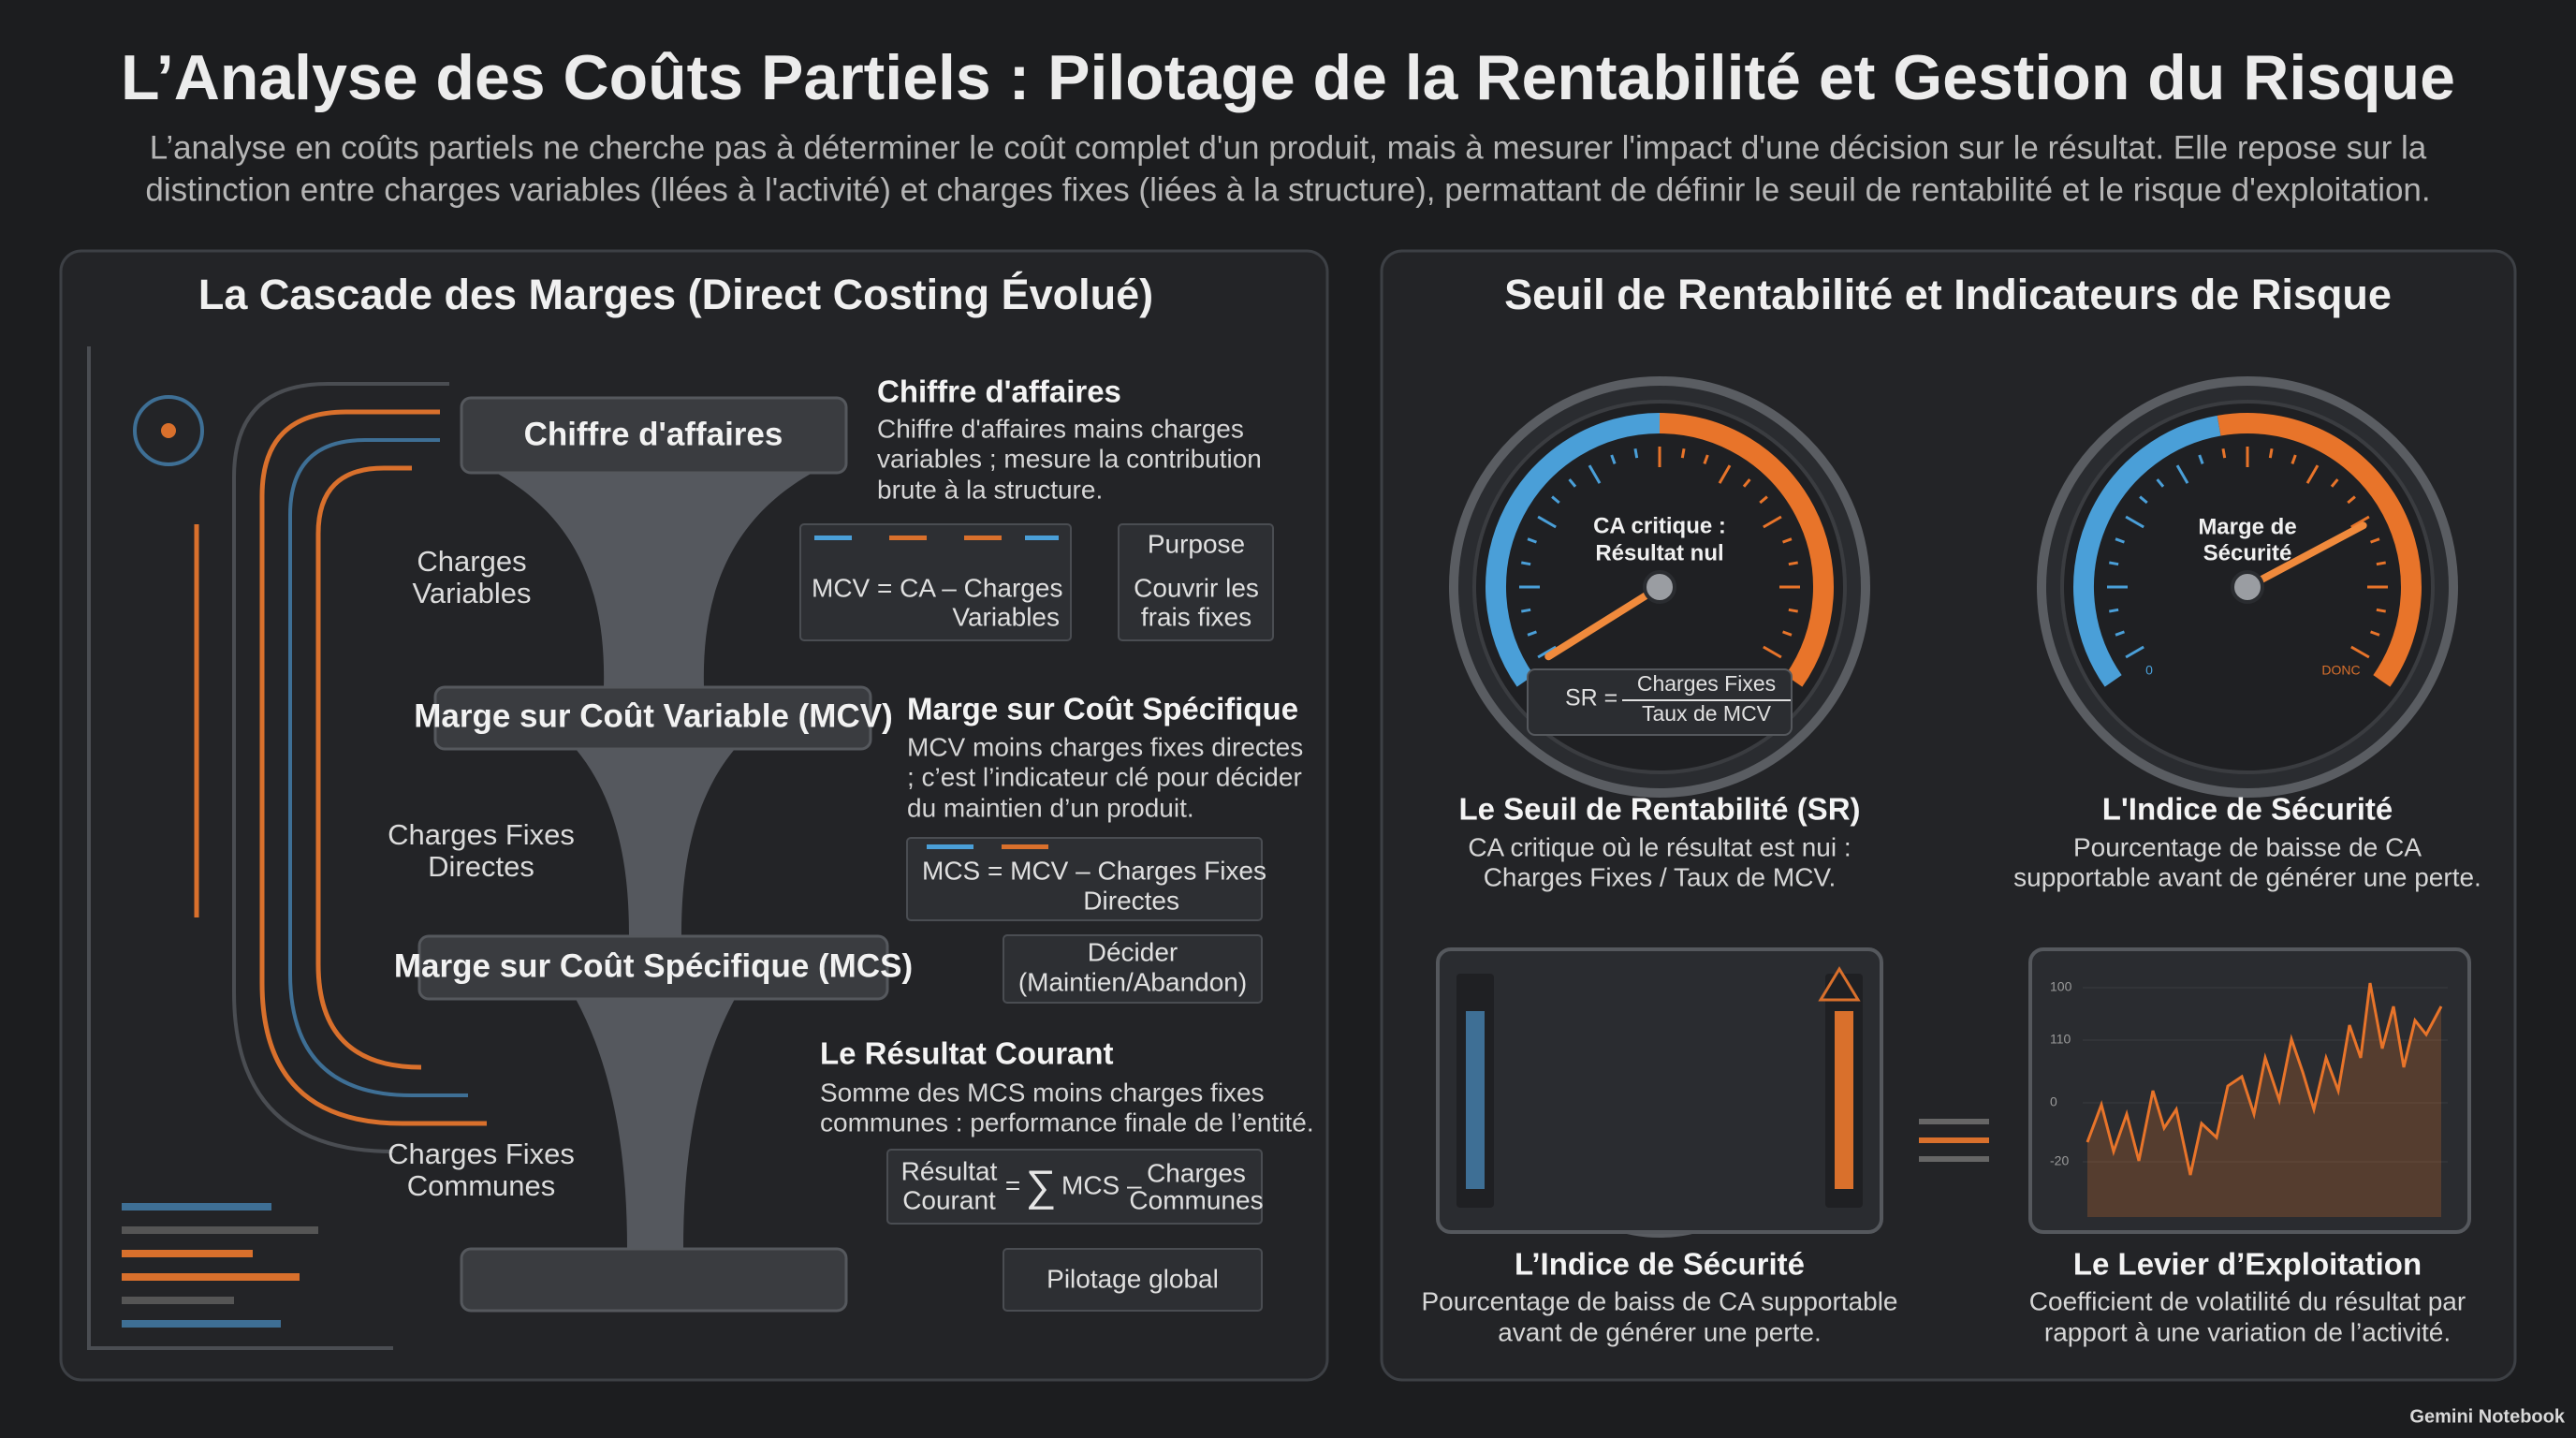  I want to click on step-text: MCV moins charges fixes directes, so click(1105, 746).